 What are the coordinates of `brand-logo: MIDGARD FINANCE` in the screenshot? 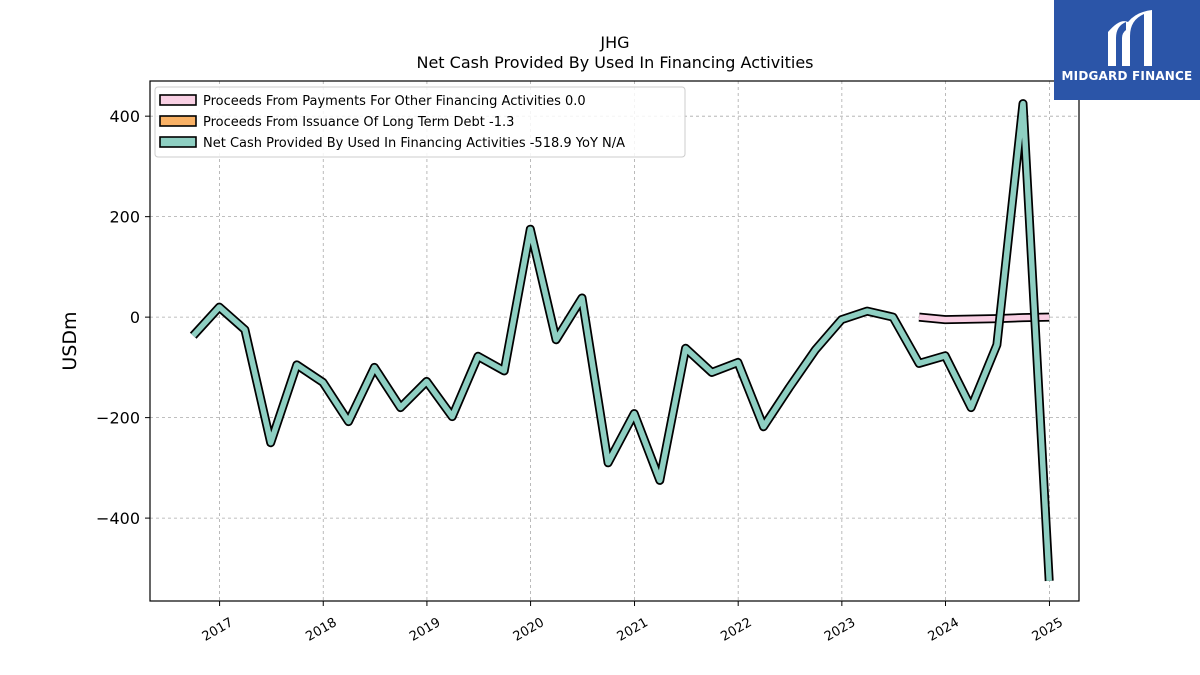 It's located at (1127, 50).